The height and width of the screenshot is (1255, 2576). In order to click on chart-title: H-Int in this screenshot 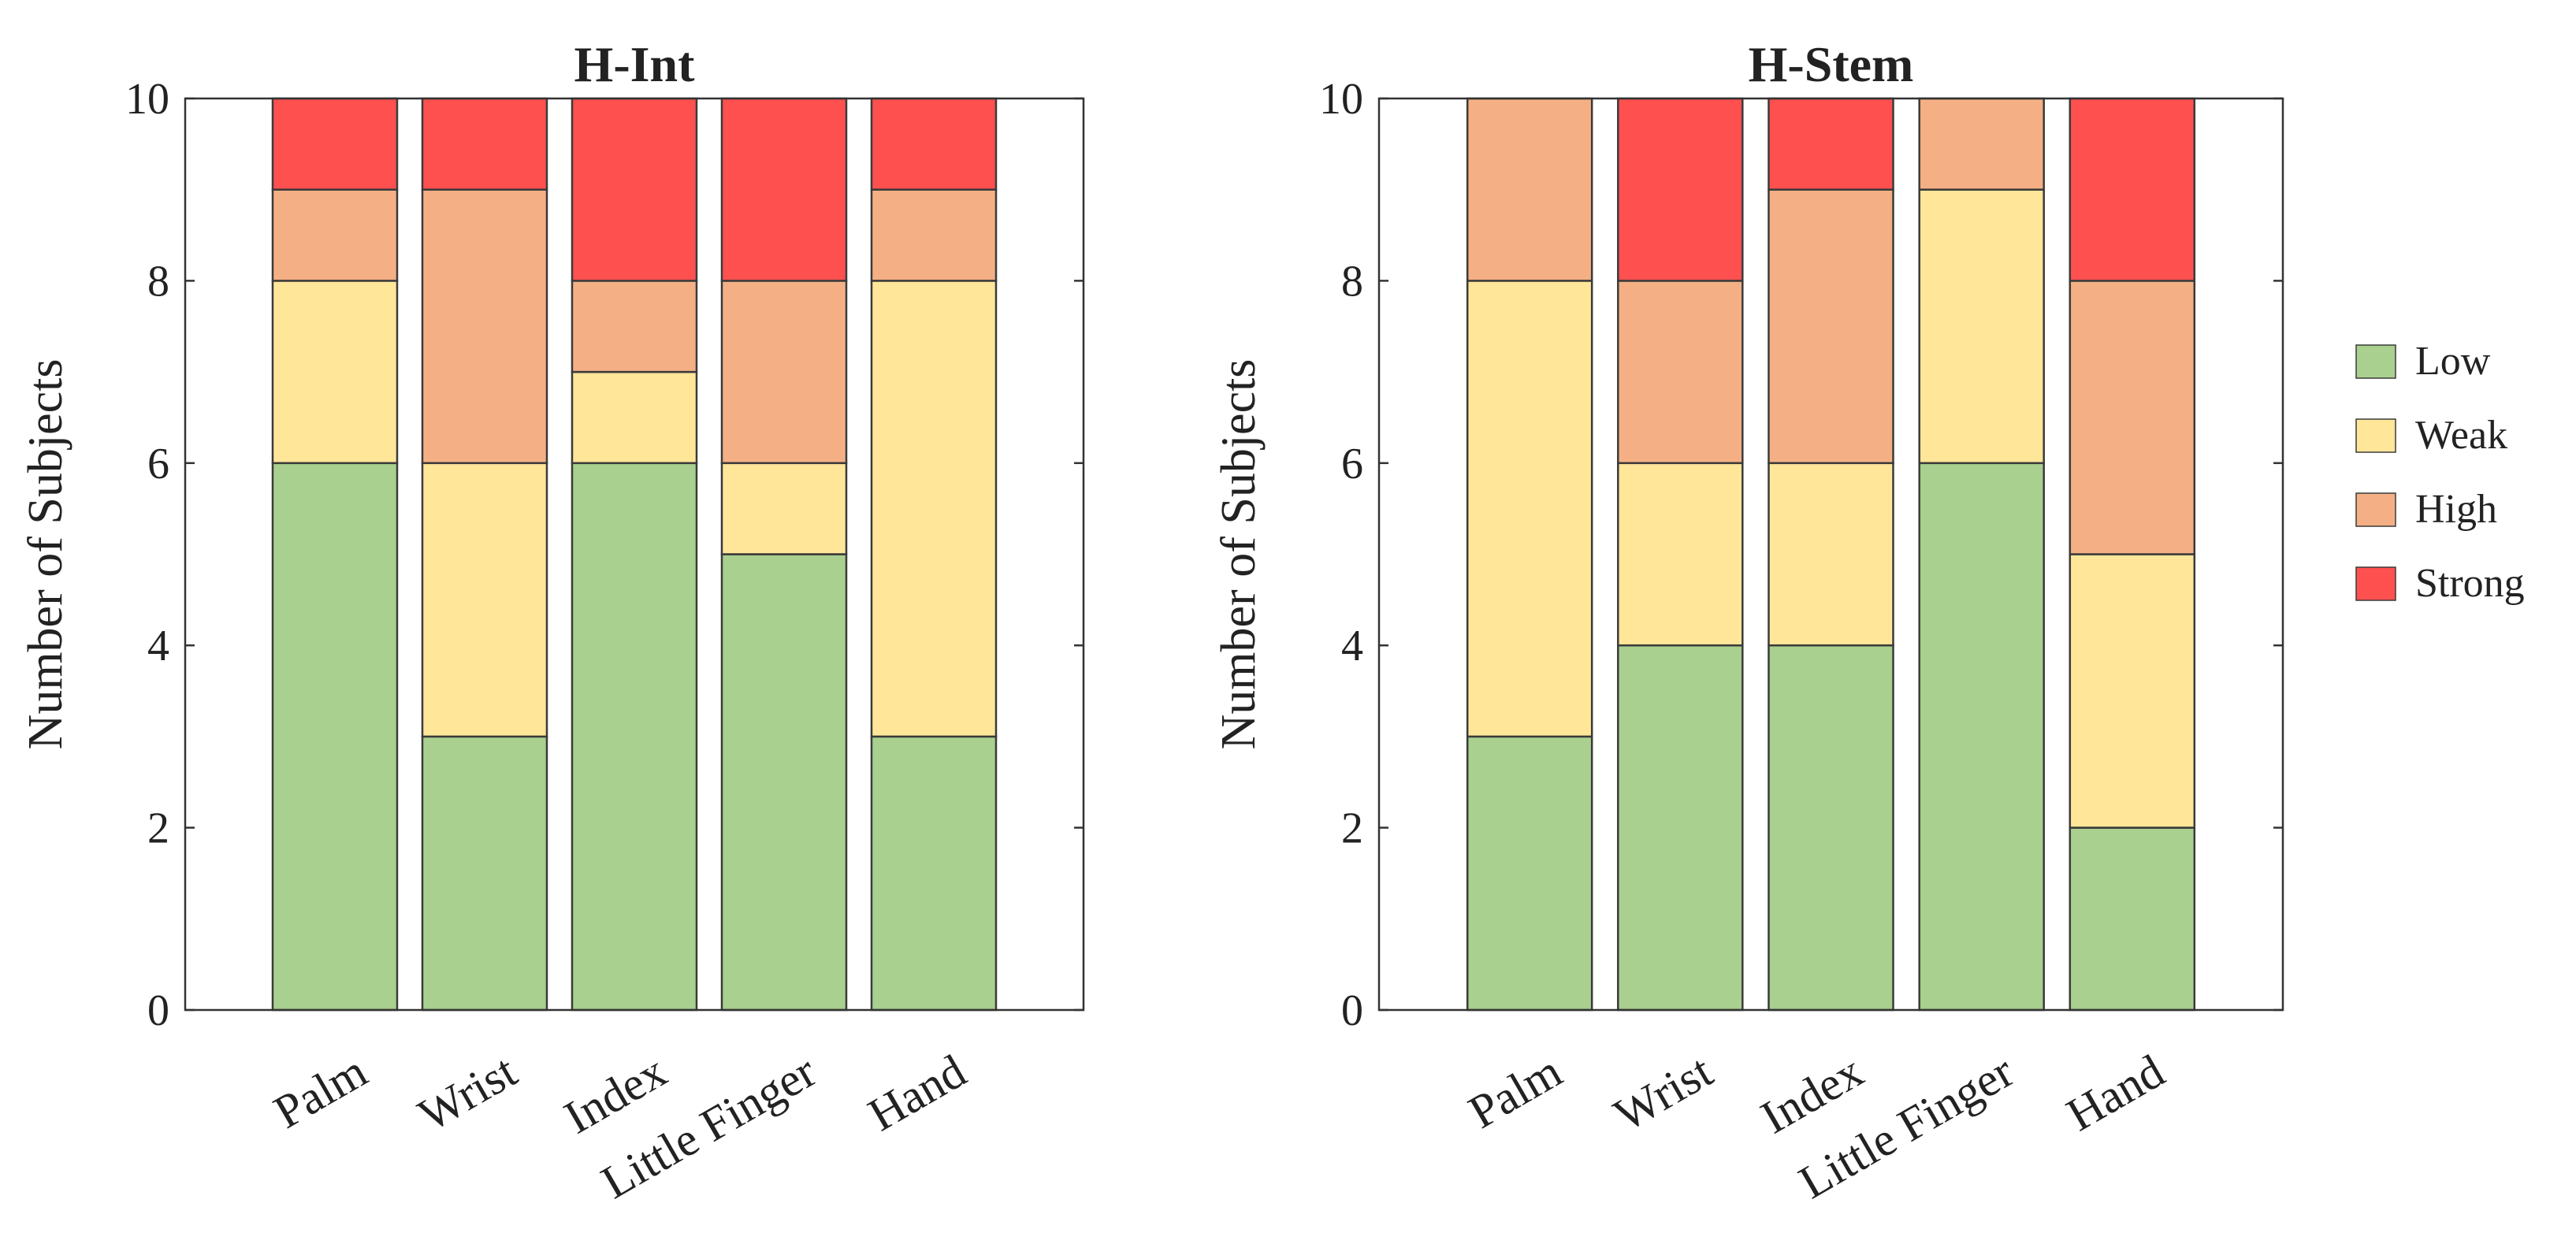, I will do `click(635, 64)`.